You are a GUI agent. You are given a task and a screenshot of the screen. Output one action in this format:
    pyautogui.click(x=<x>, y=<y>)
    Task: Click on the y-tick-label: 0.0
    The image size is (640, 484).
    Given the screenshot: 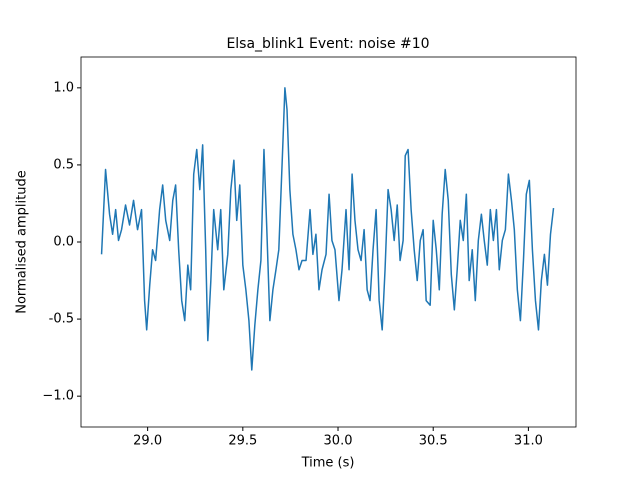 What is the action you would take?
    pyautogui.click(x=63, y=242)
    